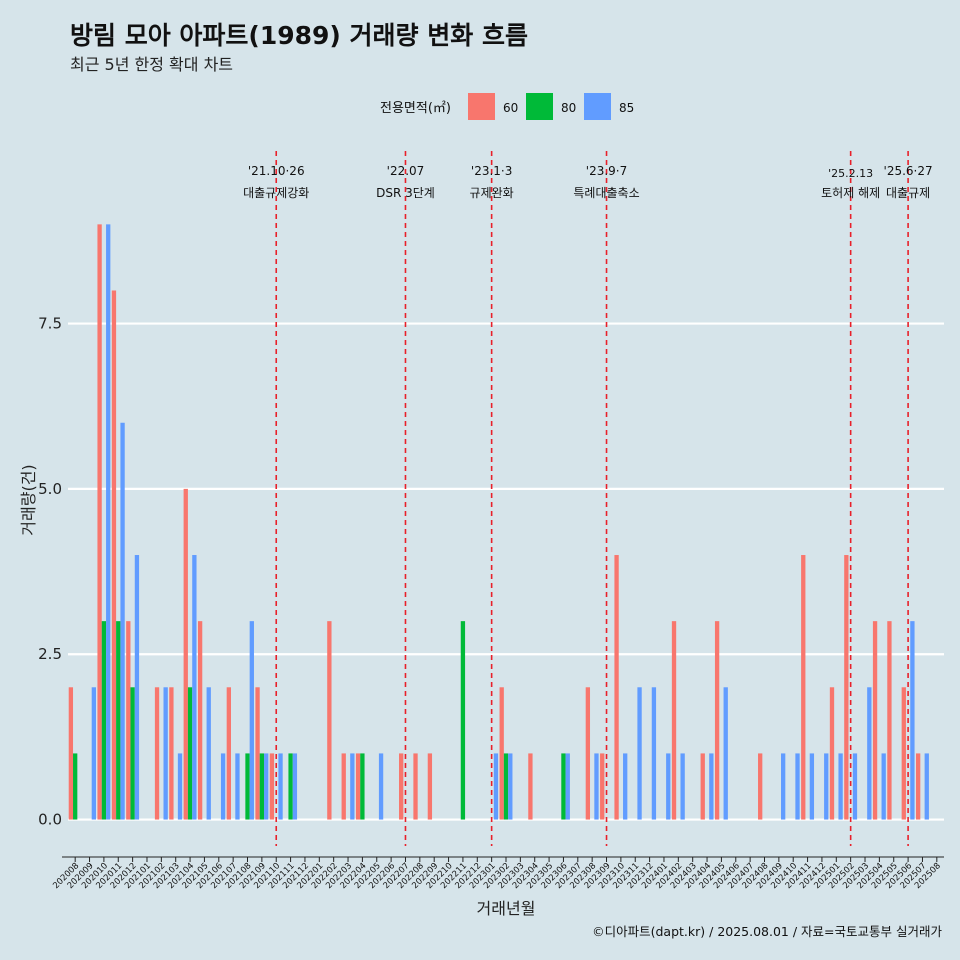 The image size is (960, 960). What do you see at coordinates (507, 106) in the screenshot?
I see `legend: 전용면적(㎡) 60 80 85` at bounding box center [507, 106].